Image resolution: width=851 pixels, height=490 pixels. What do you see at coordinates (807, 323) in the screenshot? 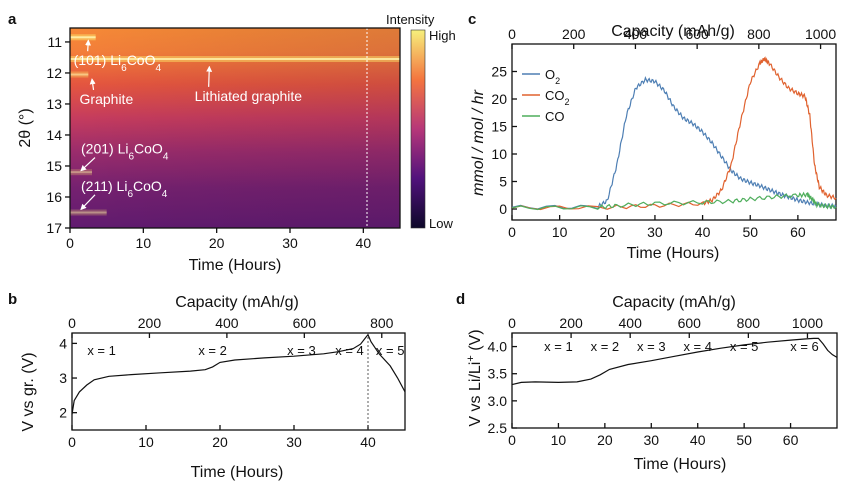
I see `top-tick-label: 1000` at bounding box center [807, 323].